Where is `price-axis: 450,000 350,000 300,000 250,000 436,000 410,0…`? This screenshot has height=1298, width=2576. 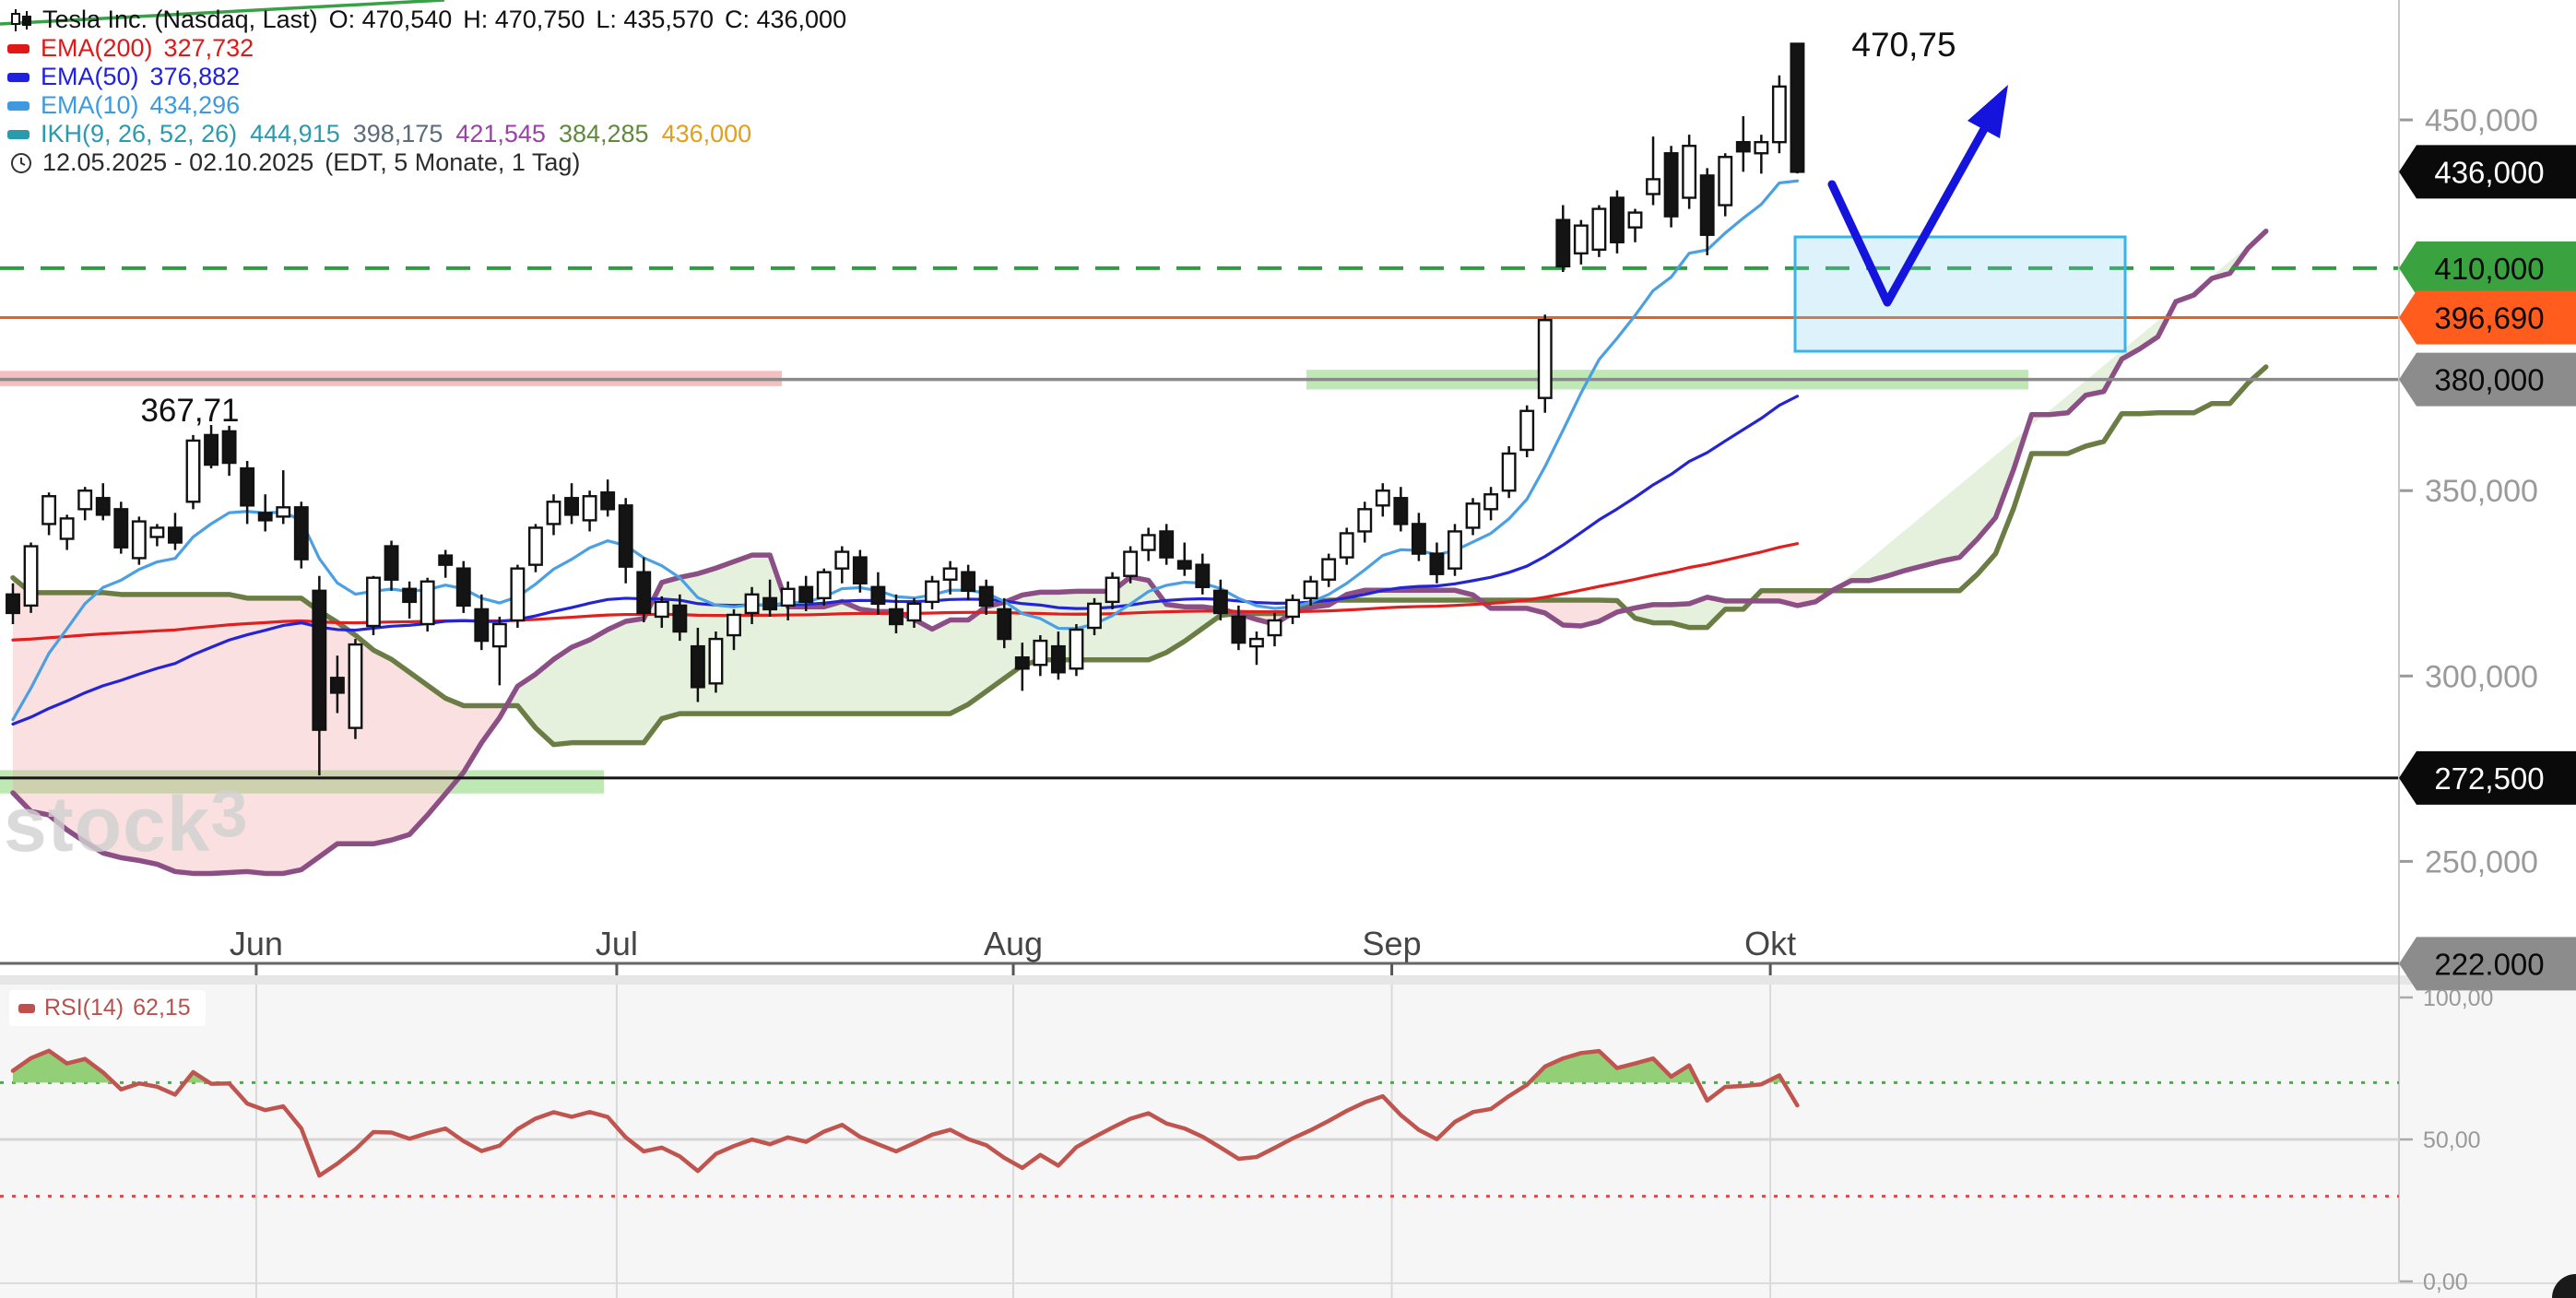
price-axis: 450,000 350,000 300,000 250,000 436,000 410,0… is located at coordinates (2487, 641).